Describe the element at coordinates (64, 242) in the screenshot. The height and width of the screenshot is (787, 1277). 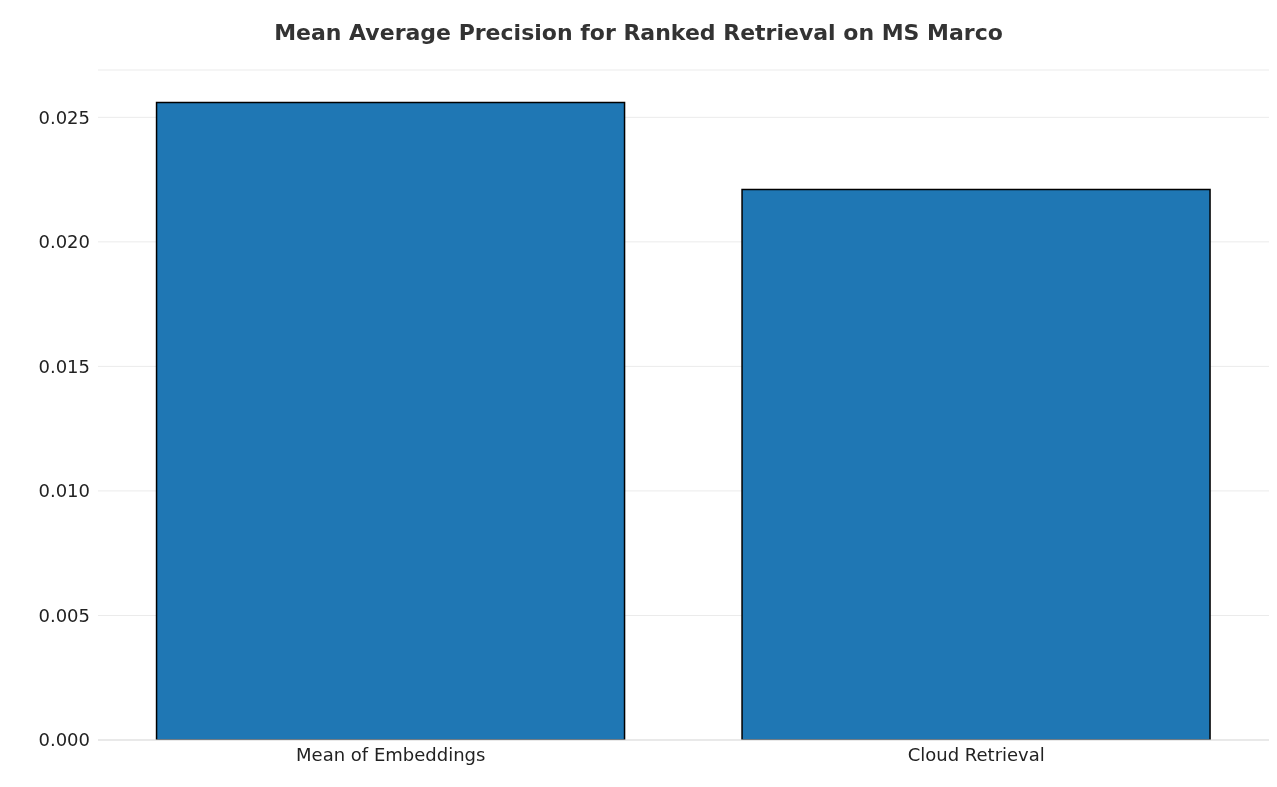
I see `y-tick-label: 0.020` at that location.